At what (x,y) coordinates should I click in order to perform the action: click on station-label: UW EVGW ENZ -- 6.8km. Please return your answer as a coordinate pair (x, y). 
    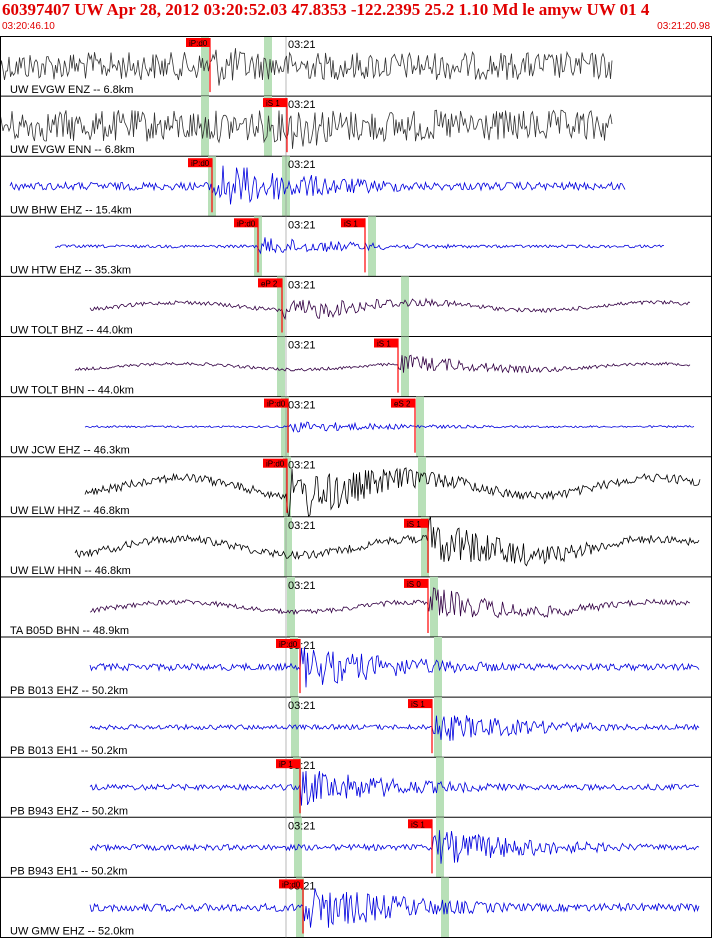
    Looking at the image, I should click on (71, 90).